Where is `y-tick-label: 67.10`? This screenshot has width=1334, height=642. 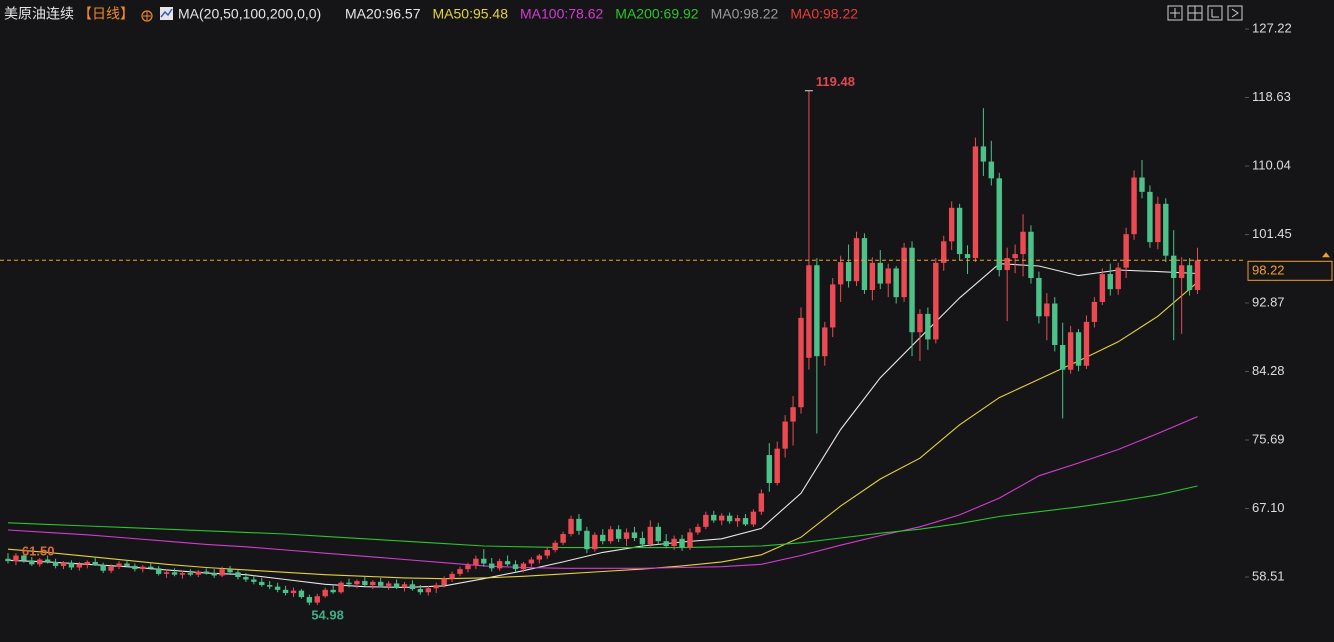
y-tick-label: 67.10 is located at coordinates (1268, 507).